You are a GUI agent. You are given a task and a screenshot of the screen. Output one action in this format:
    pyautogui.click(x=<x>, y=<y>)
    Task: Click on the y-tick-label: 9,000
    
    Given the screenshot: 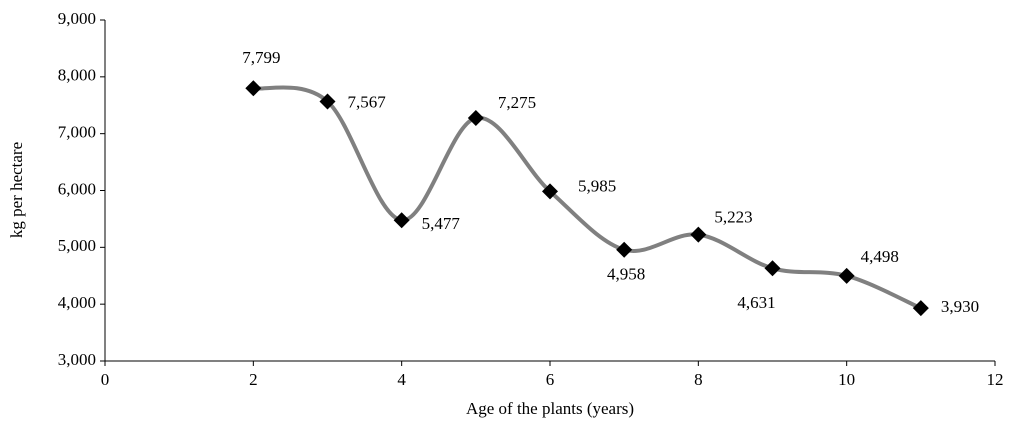 What is the action you would take?
    pyautogui.click(x=77, y=18)
    